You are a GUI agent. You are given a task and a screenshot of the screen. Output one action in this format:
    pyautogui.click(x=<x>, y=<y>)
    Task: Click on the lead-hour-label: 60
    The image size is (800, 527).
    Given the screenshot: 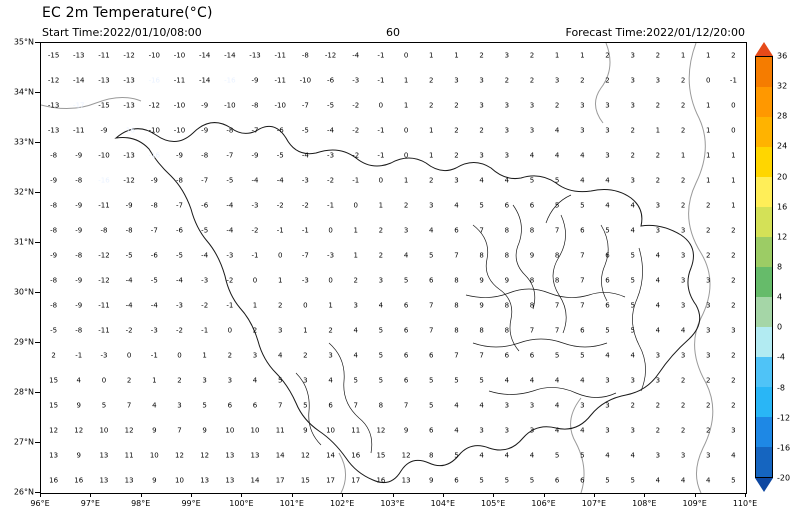 What is the action you would take?
    pyautogui.click(x=393, y=32)
    